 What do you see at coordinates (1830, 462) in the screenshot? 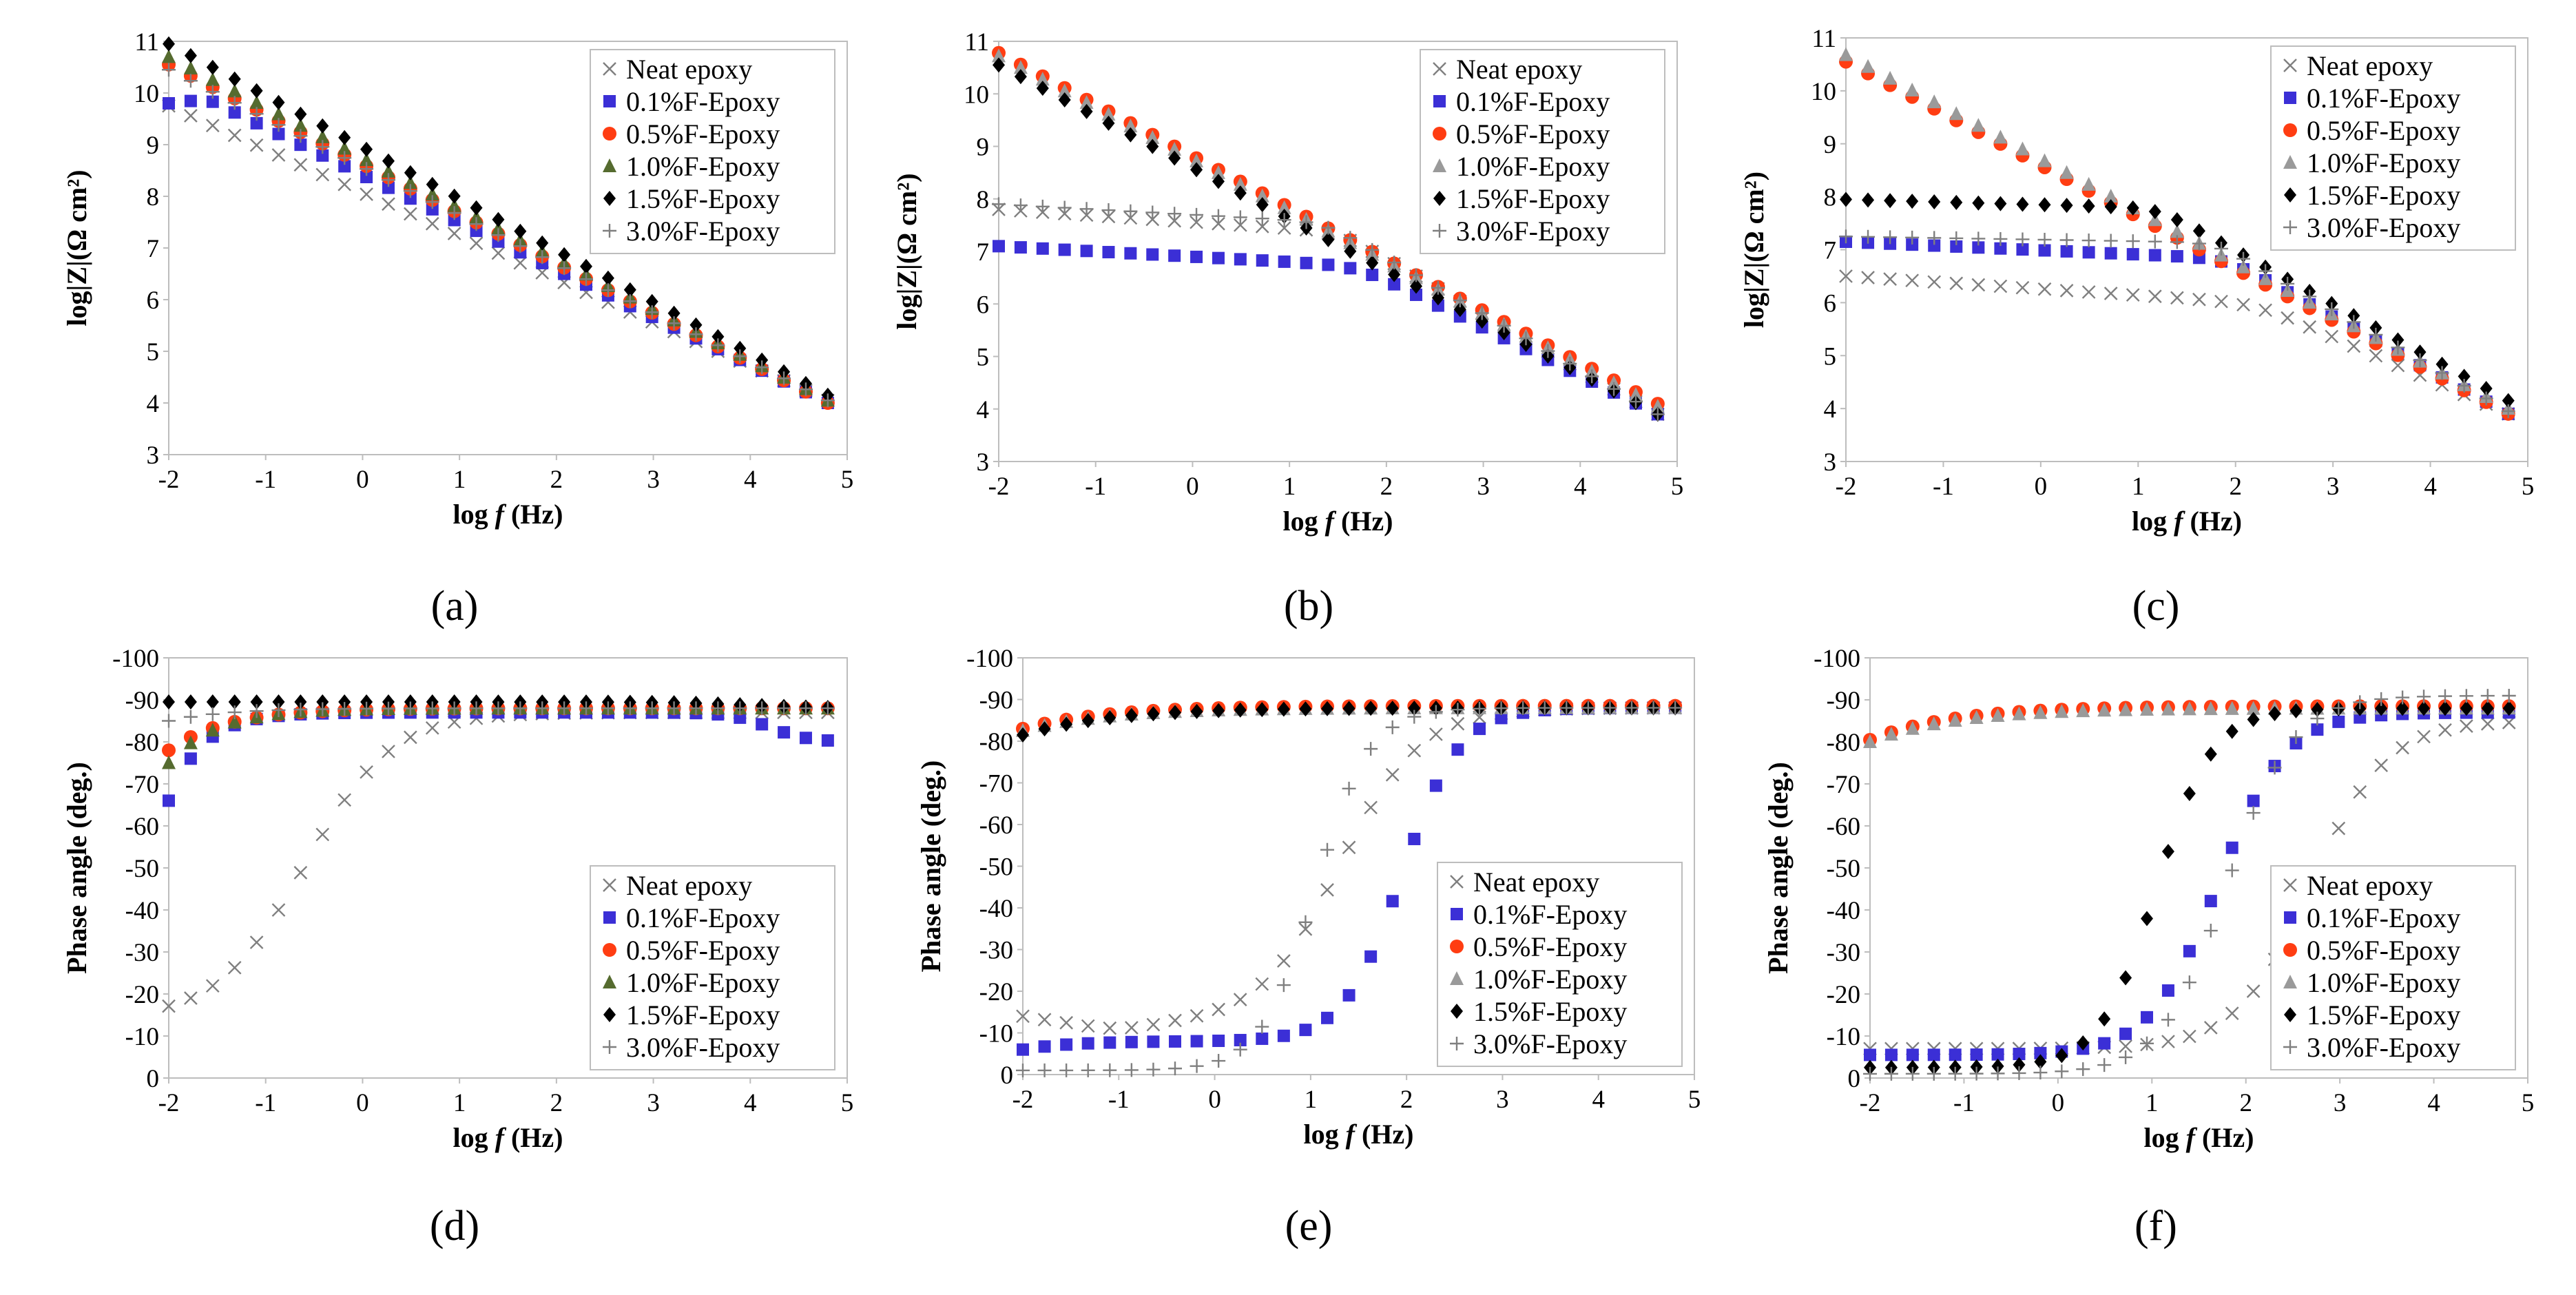
I see `y-tick-label: 3` at bounding box center [1830, 462].